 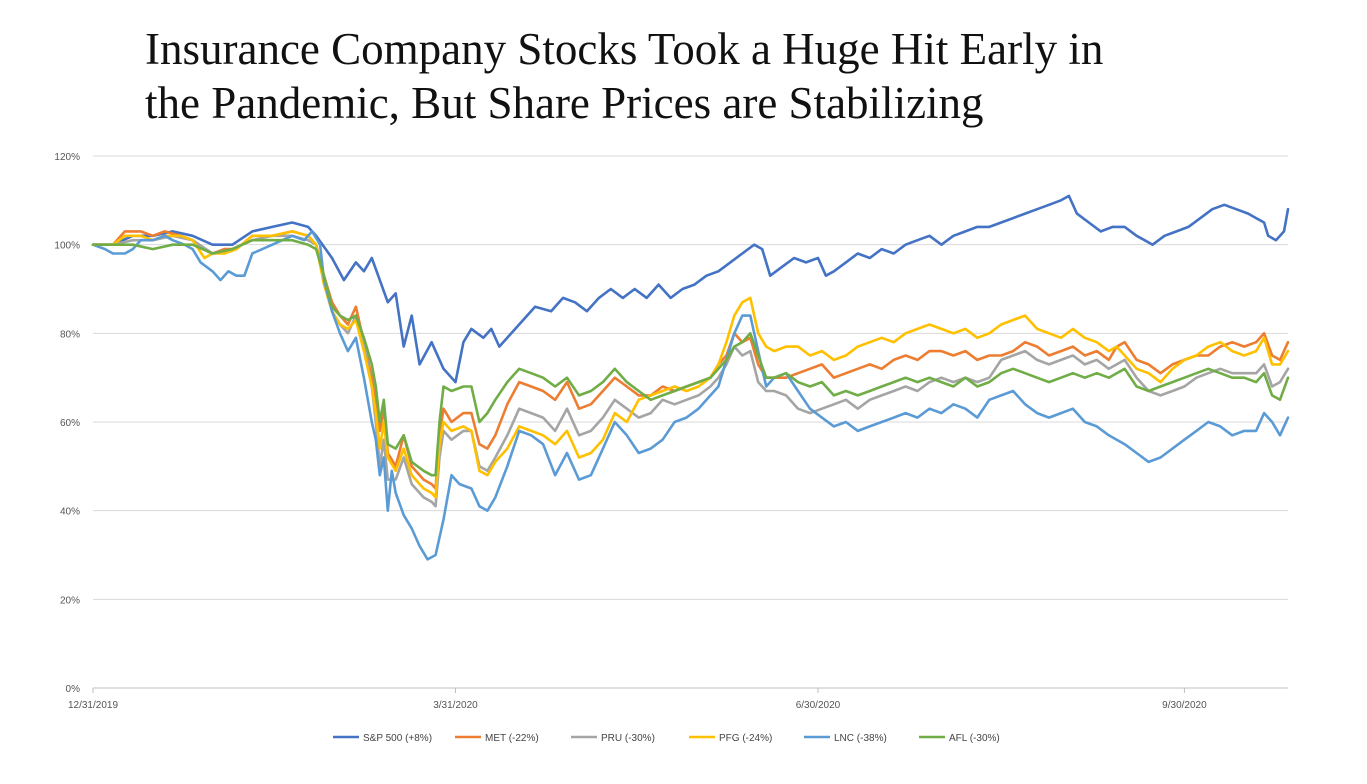 I want to click on legend-label: LNC (-38%), so click(x=860, y=738).